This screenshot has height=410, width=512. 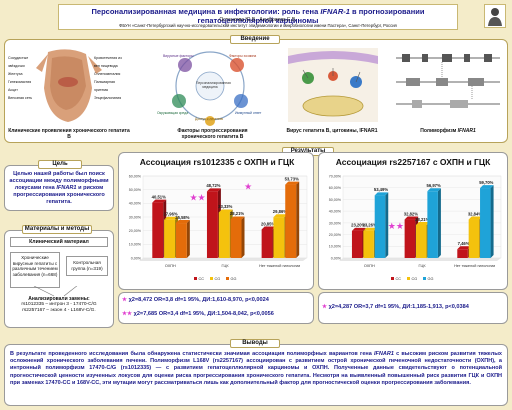 What do you see at coordinates (243, 56) in the screenshot?
I see `circle-label: Факторы хозяина` at bounding box center [243, 56].